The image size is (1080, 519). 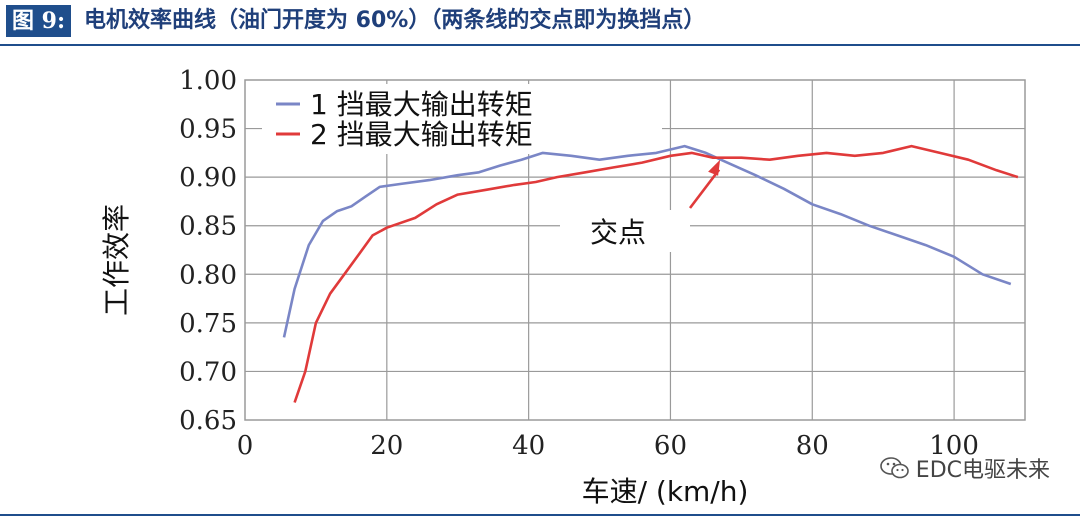 What do you see at coordinates (528, 446) in the screenshot?
I see `x-tick-label: 40` at bounding box center [528, 446].